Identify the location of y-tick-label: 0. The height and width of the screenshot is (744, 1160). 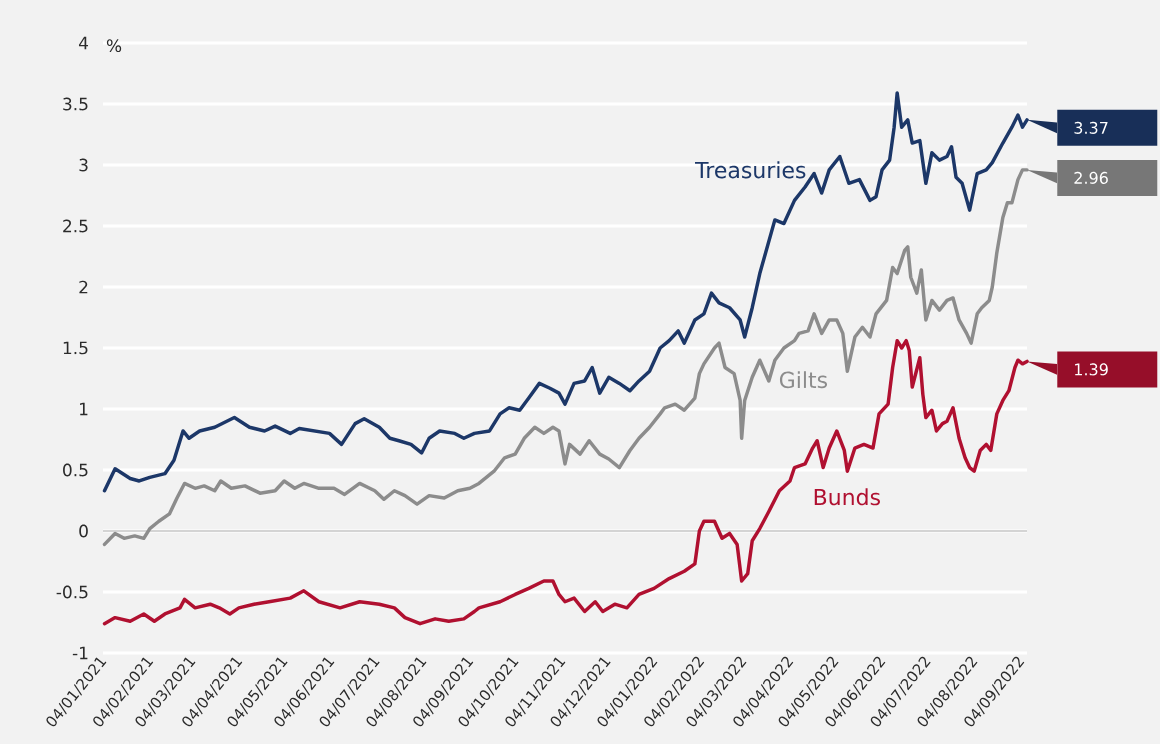
(83, 531).